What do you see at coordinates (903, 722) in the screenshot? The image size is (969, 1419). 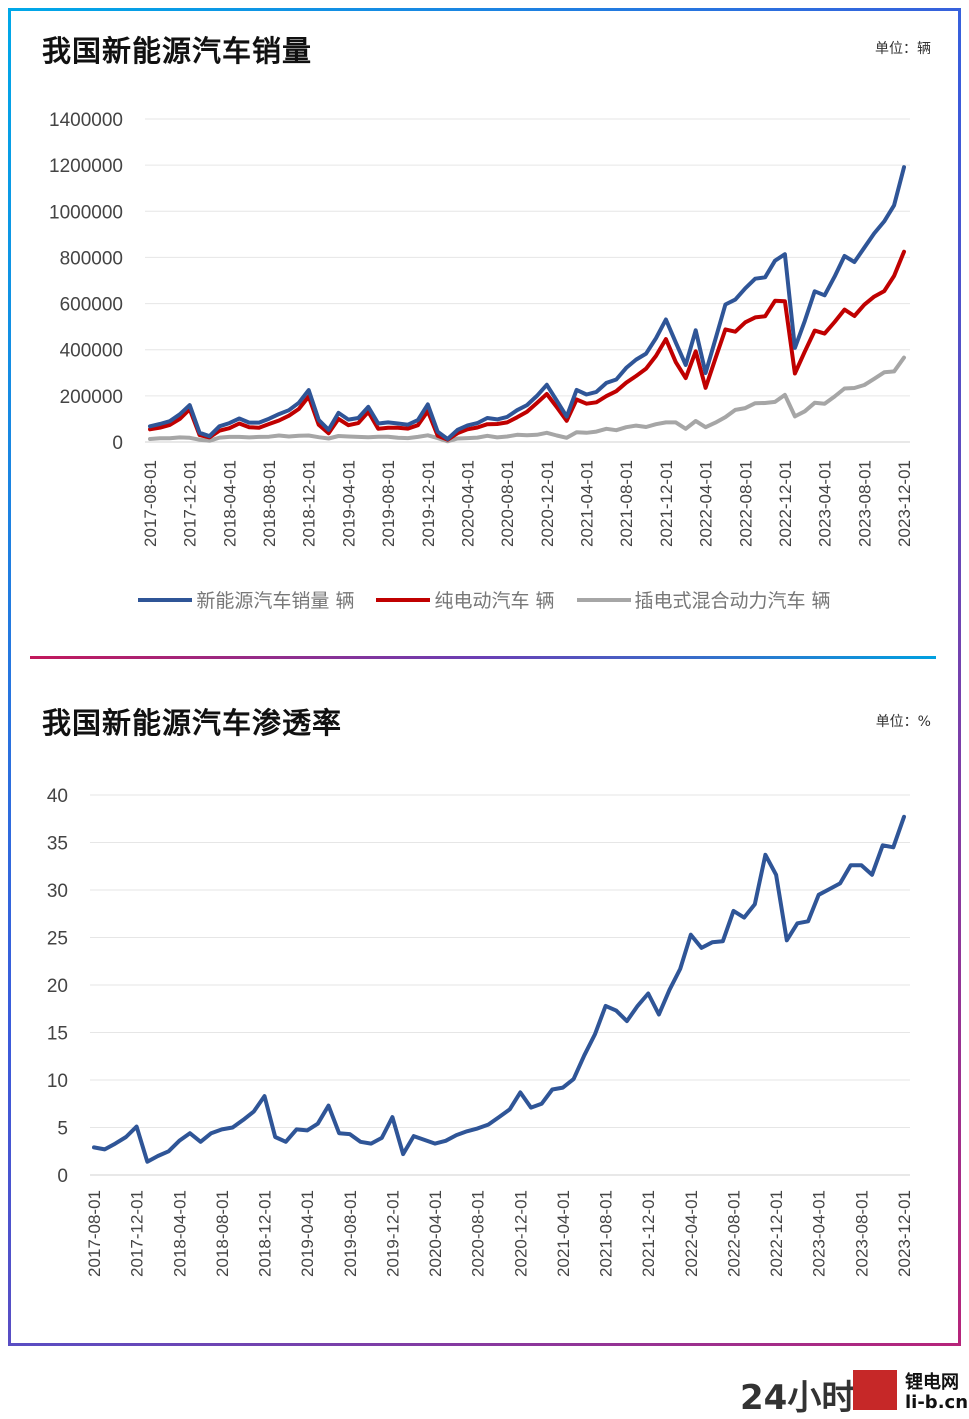 I see `chart2-unit: 单位：%` at bounding box center [903, 722].